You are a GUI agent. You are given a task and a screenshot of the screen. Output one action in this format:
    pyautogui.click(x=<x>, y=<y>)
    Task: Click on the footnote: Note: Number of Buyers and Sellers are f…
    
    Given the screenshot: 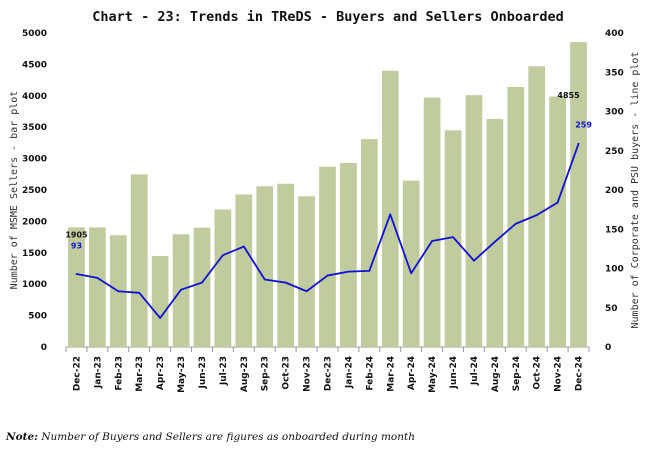 What is the action you would take?
    pyautogui.click(x=210, y=437)
    